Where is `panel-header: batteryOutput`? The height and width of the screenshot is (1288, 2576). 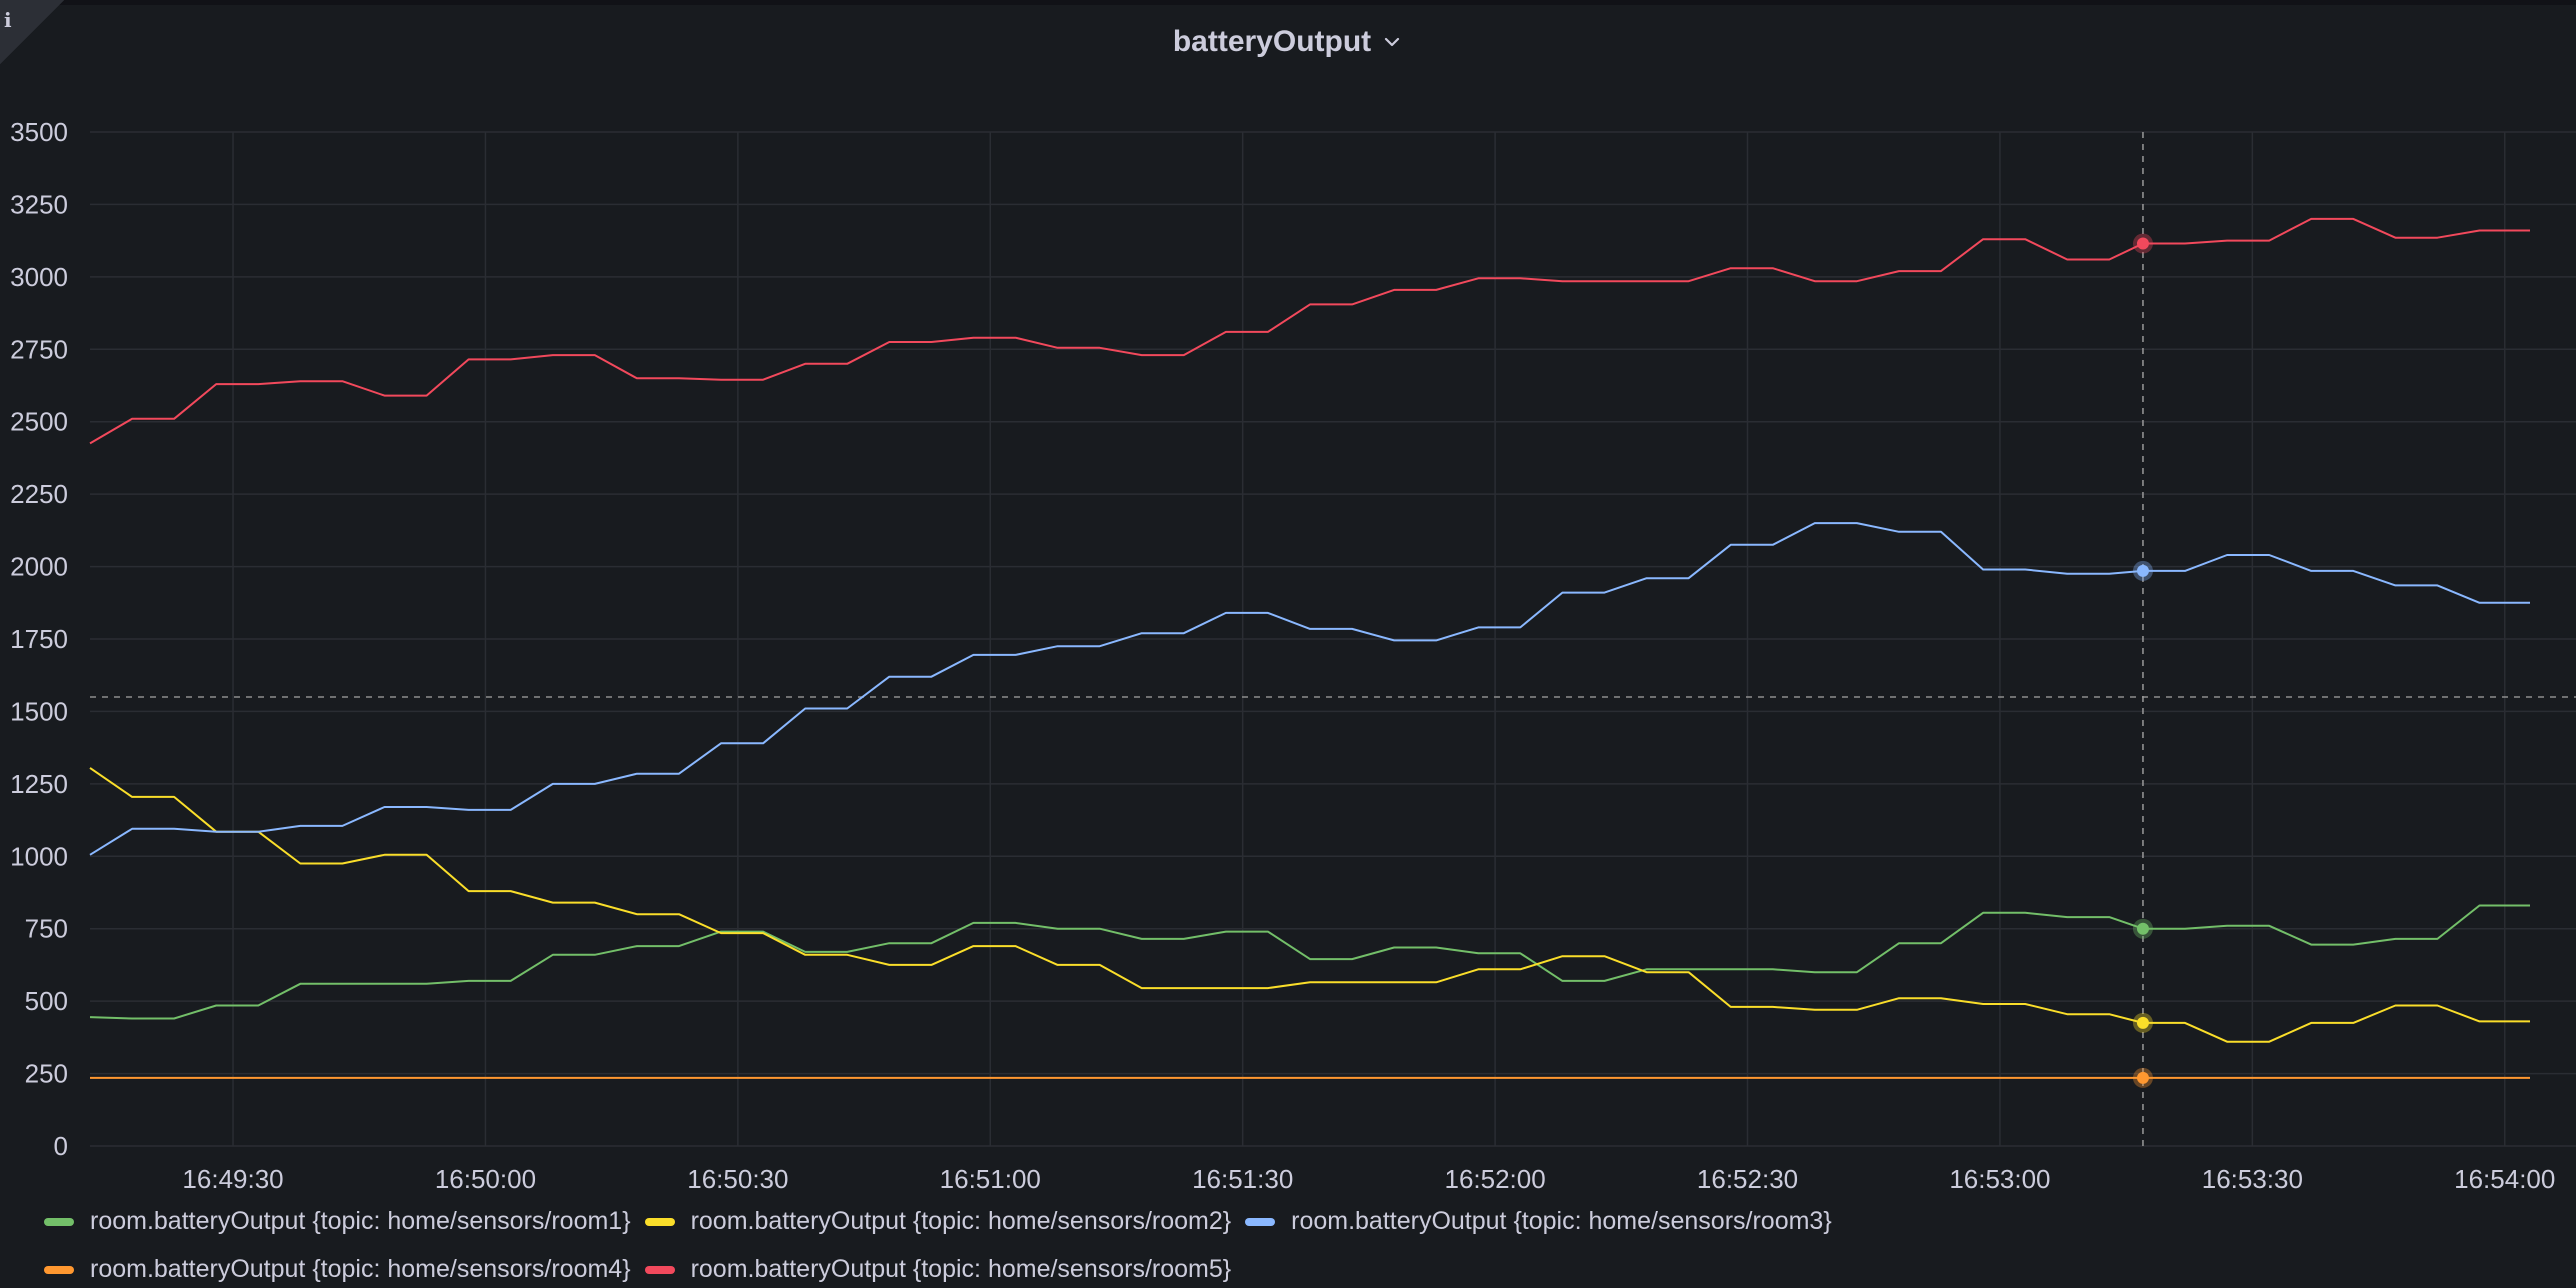
panel-header: batteryOutput is located at coordinates (1288, 42).